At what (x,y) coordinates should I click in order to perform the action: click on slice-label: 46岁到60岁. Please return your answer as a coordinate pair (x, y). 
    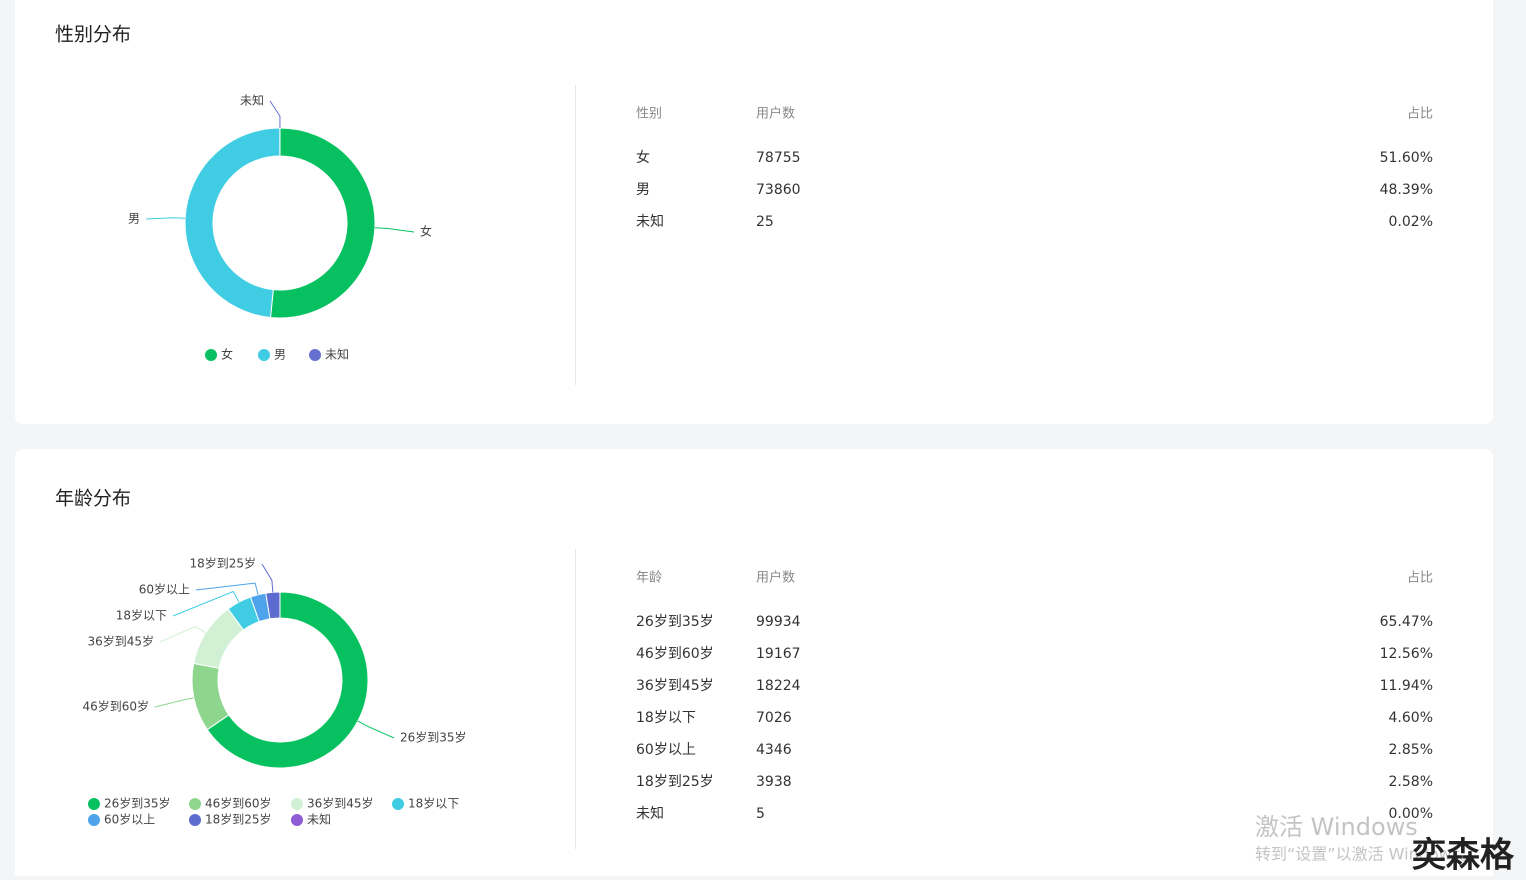
    Looking at the image, I should click on (115, 706).